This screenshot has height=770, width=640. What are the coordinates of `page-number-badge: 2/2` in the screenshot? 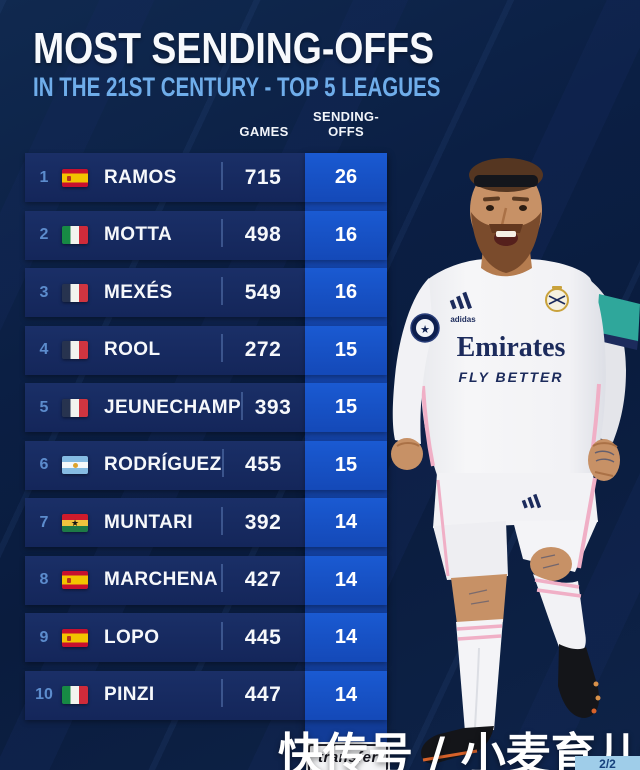 It's located at (607, 763).